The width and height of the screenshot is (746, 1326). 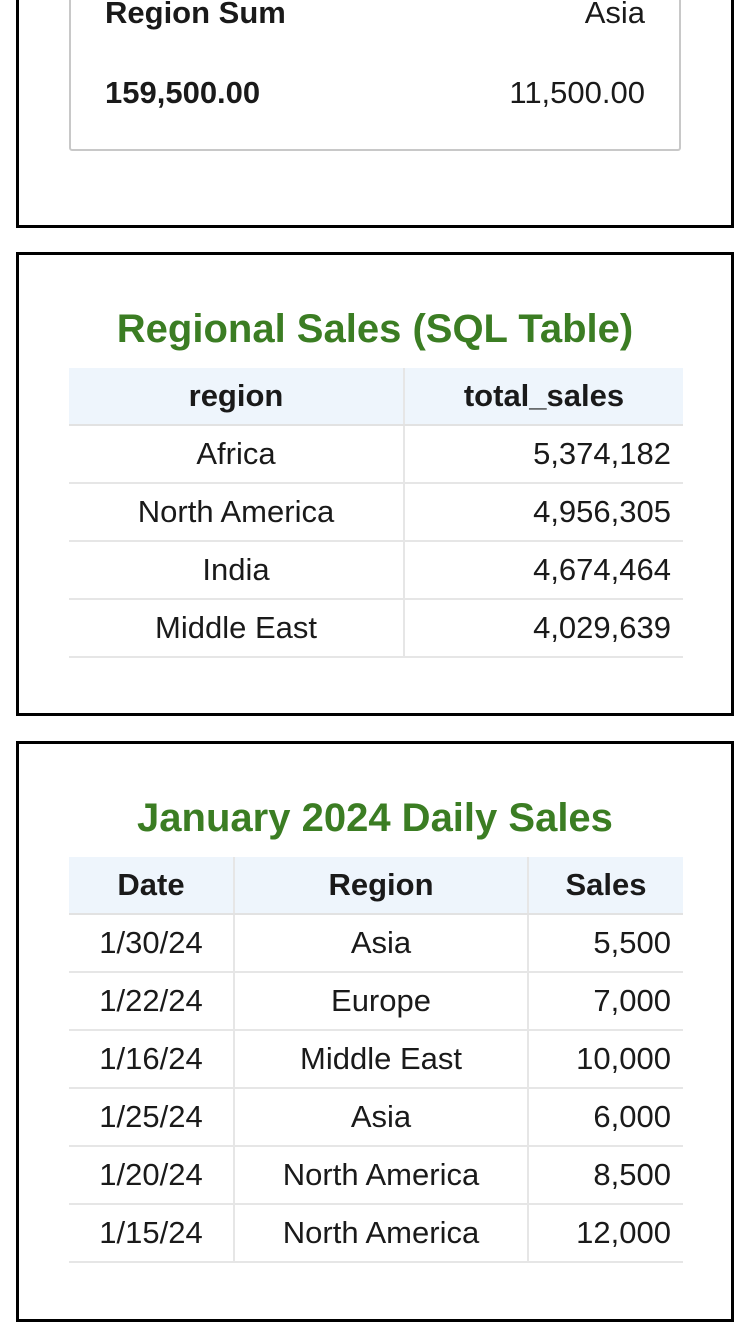 I want to click on table-row: 1/25/24 Asia 6,000, so click(x=376, y=1117).